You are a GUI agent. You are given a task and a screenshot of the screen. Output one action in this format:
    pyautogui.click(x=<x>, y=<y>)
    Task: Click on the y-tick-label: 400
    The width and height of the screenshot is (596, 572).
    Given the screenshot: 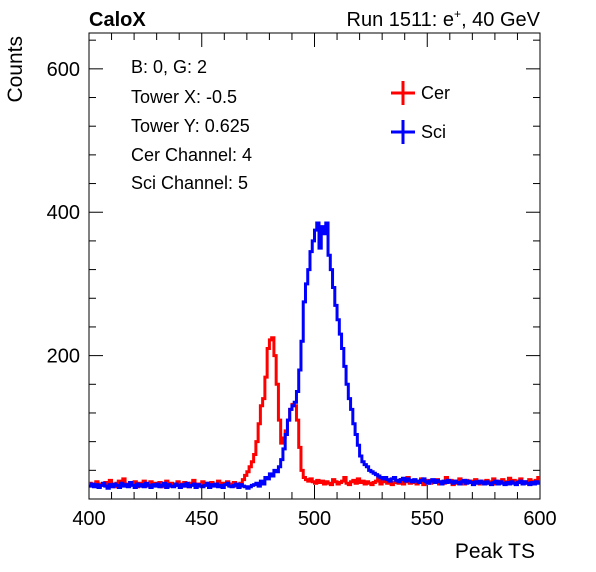 What is the action you would take?
    pyautogui.click(x=63, y=213)
    